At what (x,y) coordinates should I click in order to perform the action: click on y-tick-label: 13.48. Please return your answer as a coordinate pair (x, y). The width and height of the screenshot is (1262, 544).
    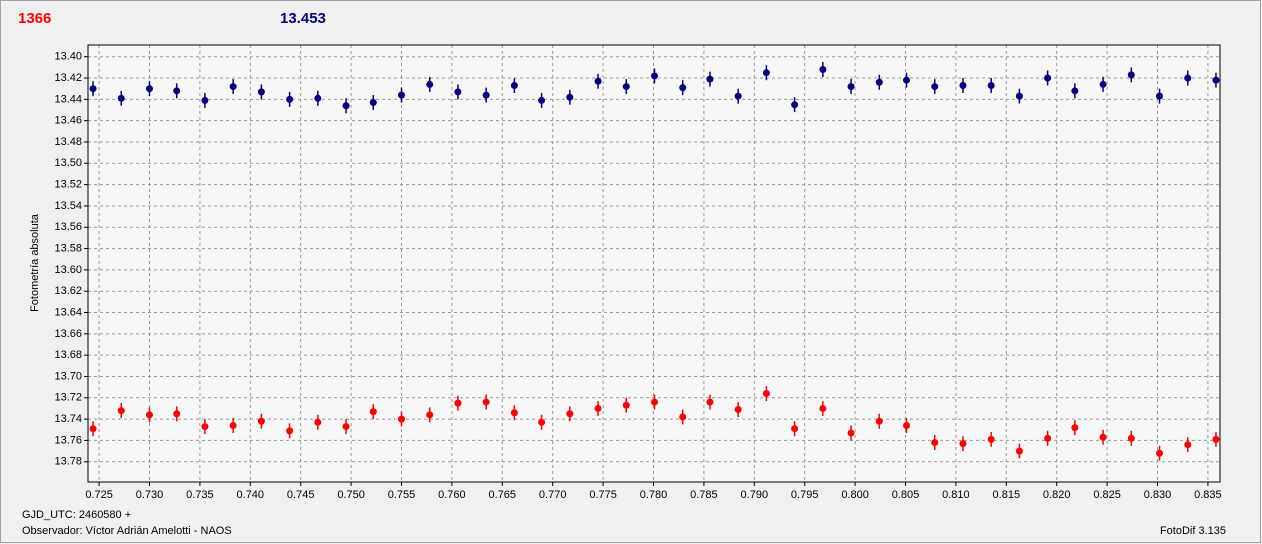
    Looking at the image, I should click on (68, 142).